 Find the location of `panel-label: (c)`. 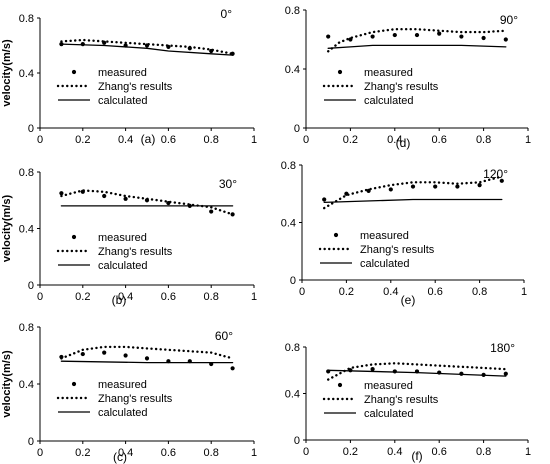

panel-label: (c) is located at coordinates (120, 457).